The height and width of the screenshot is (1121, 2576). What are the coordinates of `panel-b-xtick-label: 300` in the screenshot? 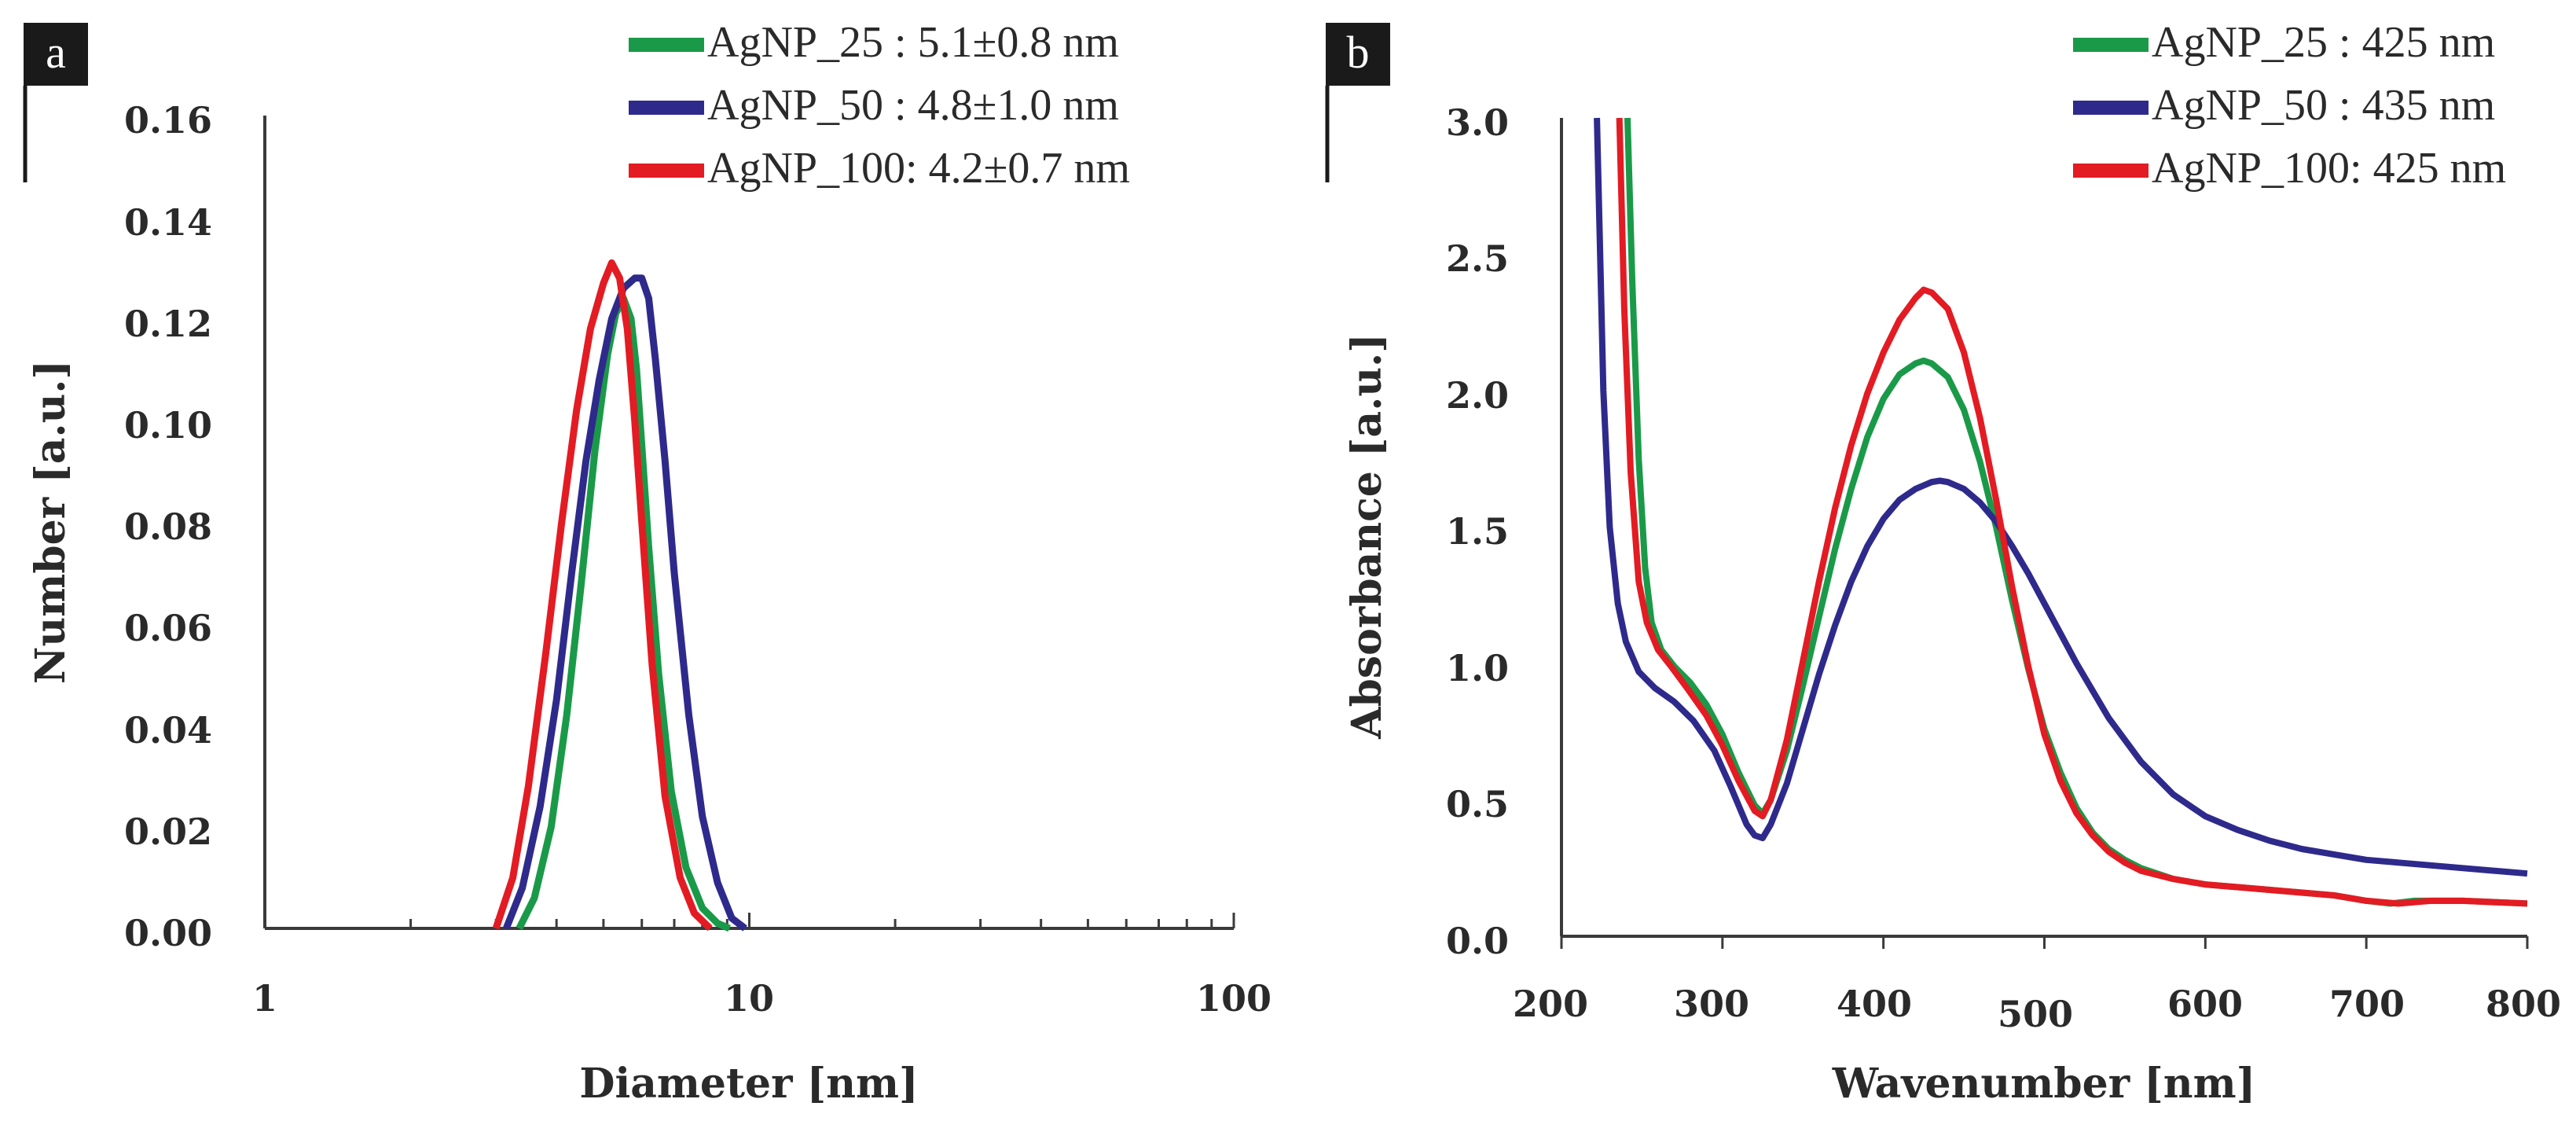 It's located at (1711, 1004).